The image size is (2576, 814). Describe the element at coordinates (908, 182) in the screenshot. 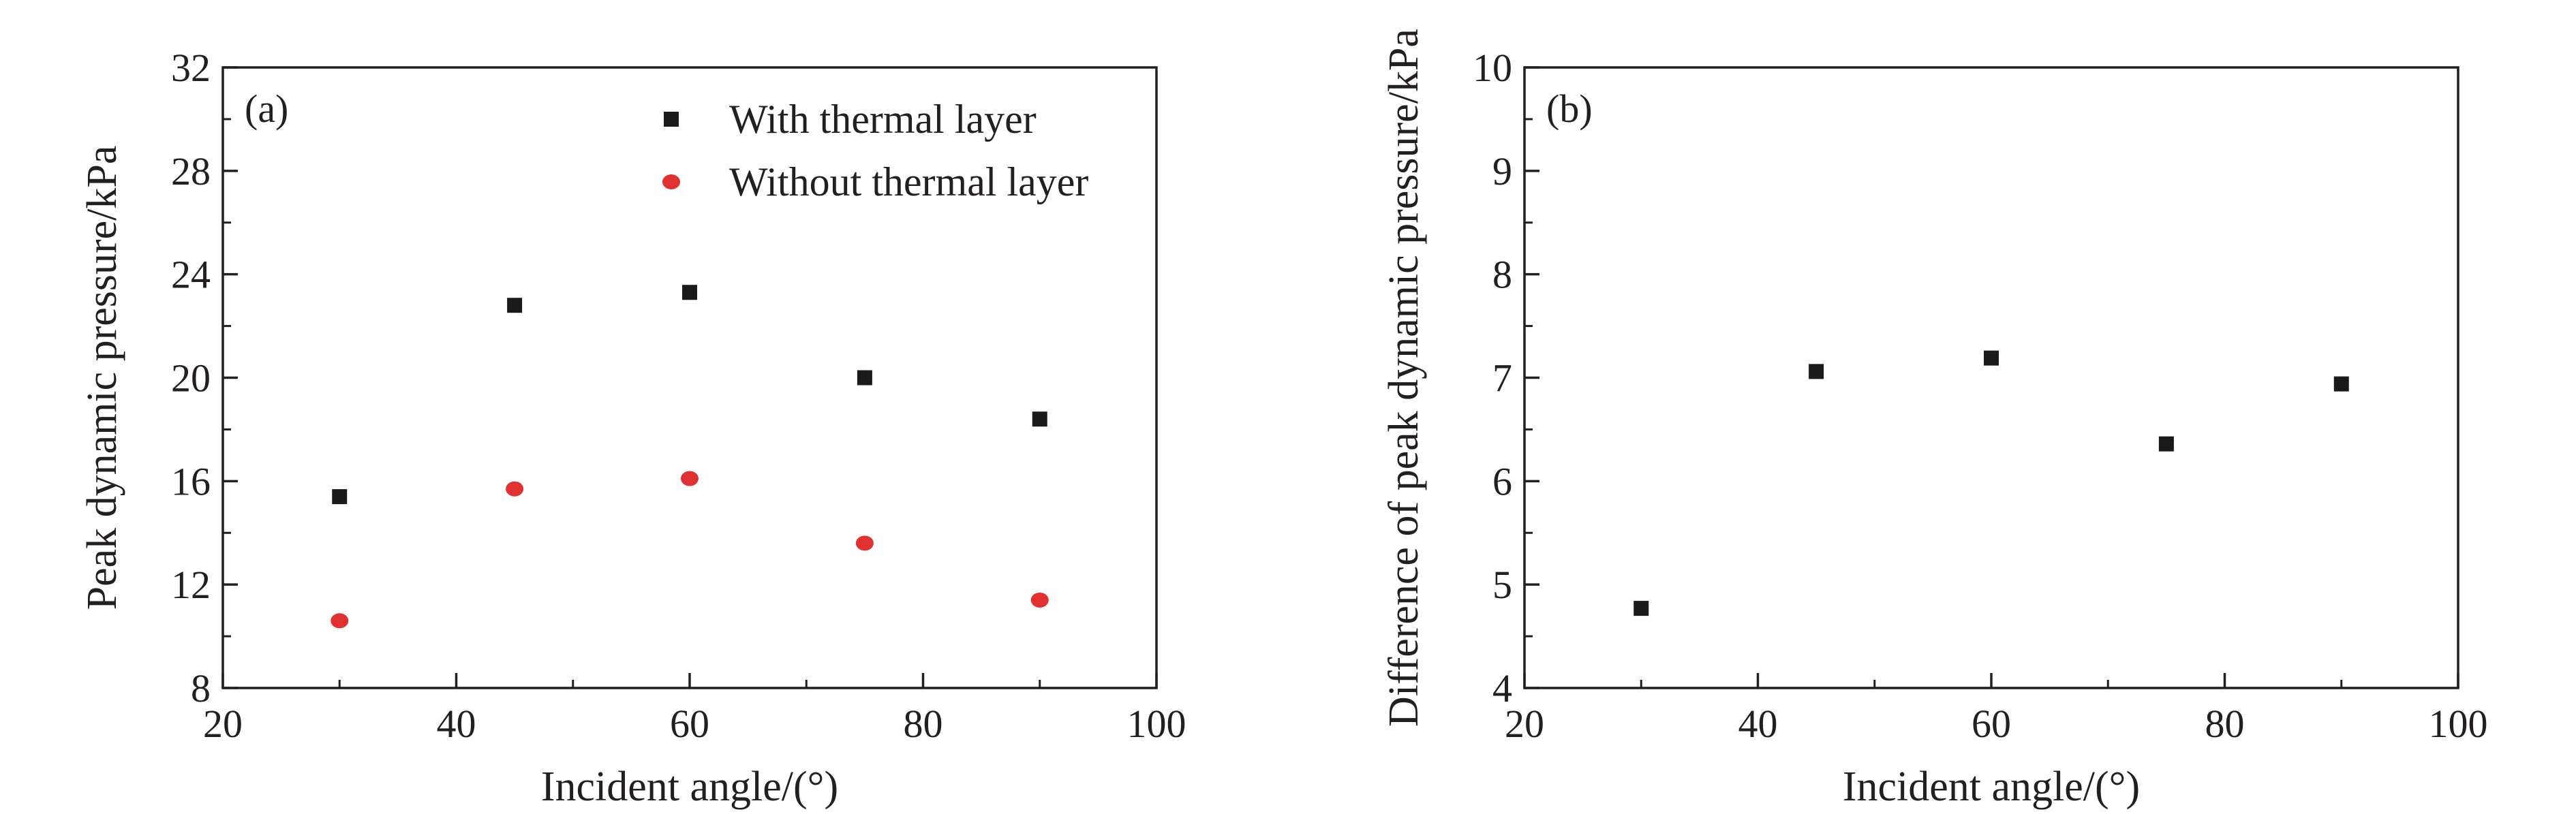

I see `legend-label: Without thermal layer` at that location.